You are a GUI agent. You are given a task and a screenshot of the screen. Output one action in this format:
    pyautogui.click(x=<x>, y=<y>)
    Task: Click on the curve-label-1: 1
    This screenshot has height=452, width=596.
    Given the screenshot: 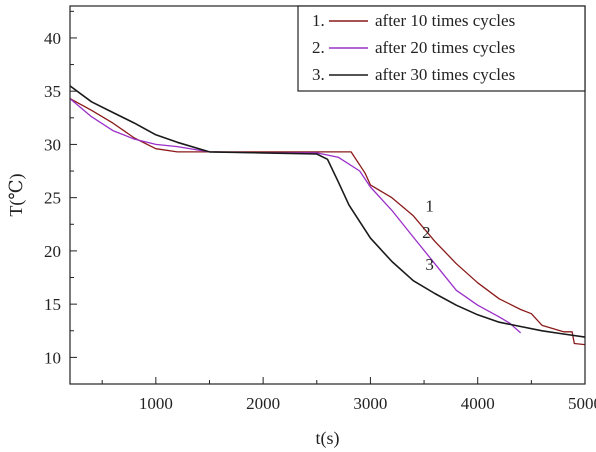 What is the action you would take?
    pyautogui.click(x=429, y=206)
    